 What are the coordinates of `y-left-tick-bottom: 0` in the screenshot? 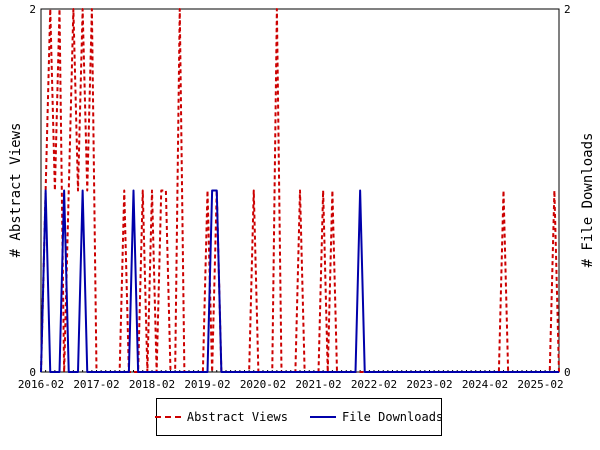 It's located at (32, 372).